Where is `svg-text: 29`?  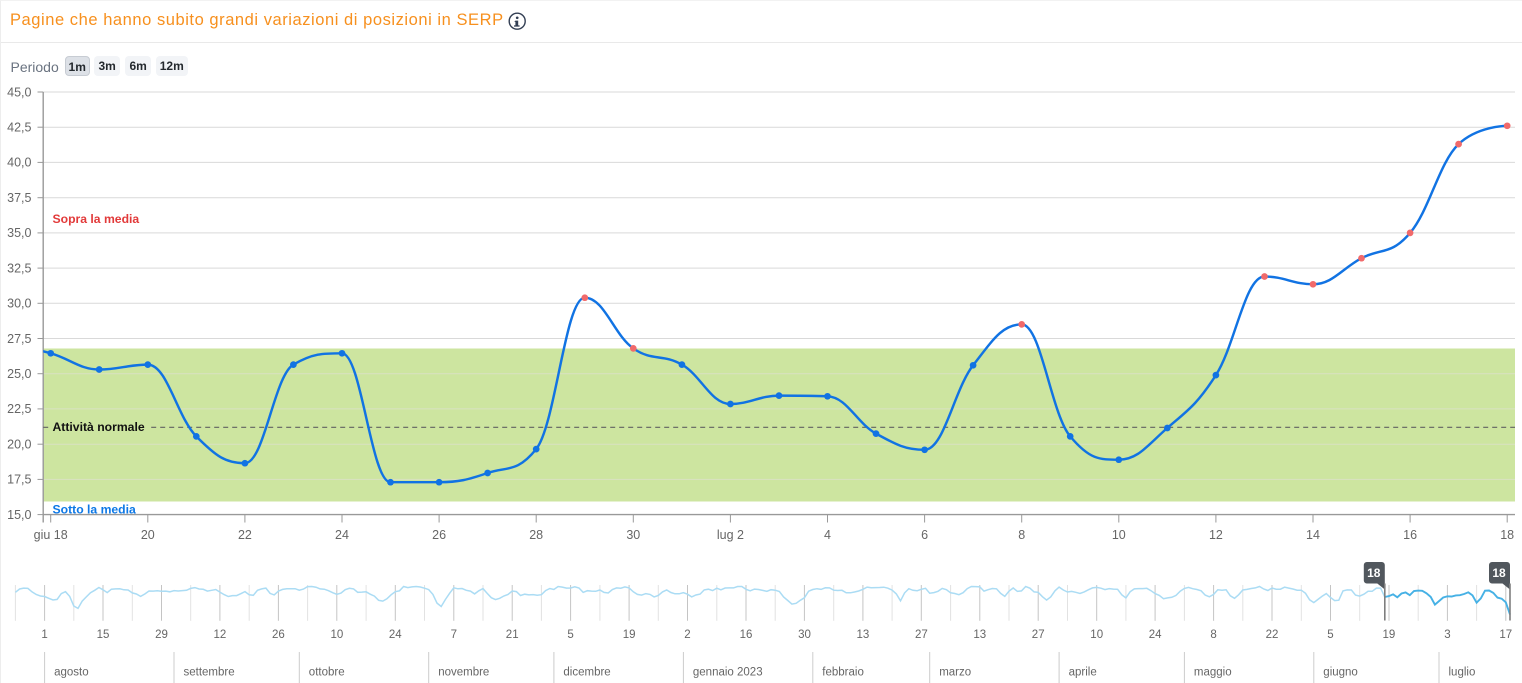
svg-text: 29 is located at coordinates (161, 635).